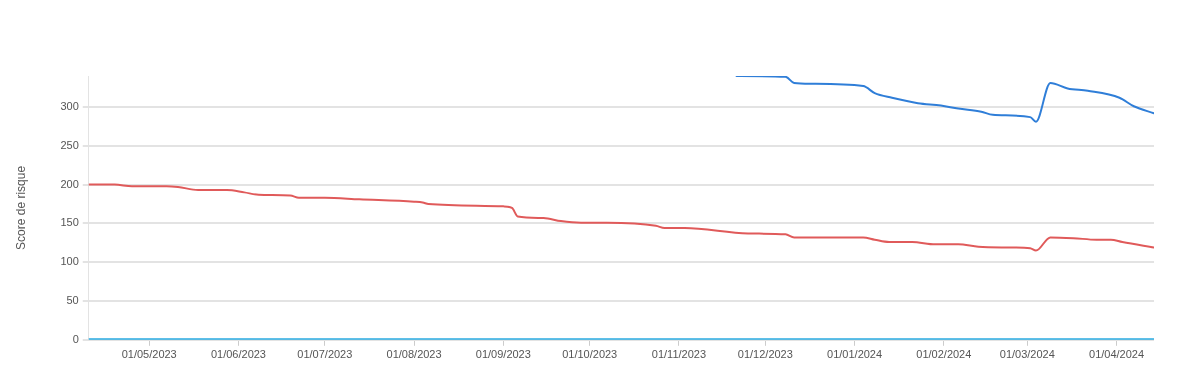 Image resolution: width=1180 pixels, height=369 pixels. Describe the element at coordinates (590, 354) in the screenshot. I see `x-tick-label: 01/10/2023` at that location.